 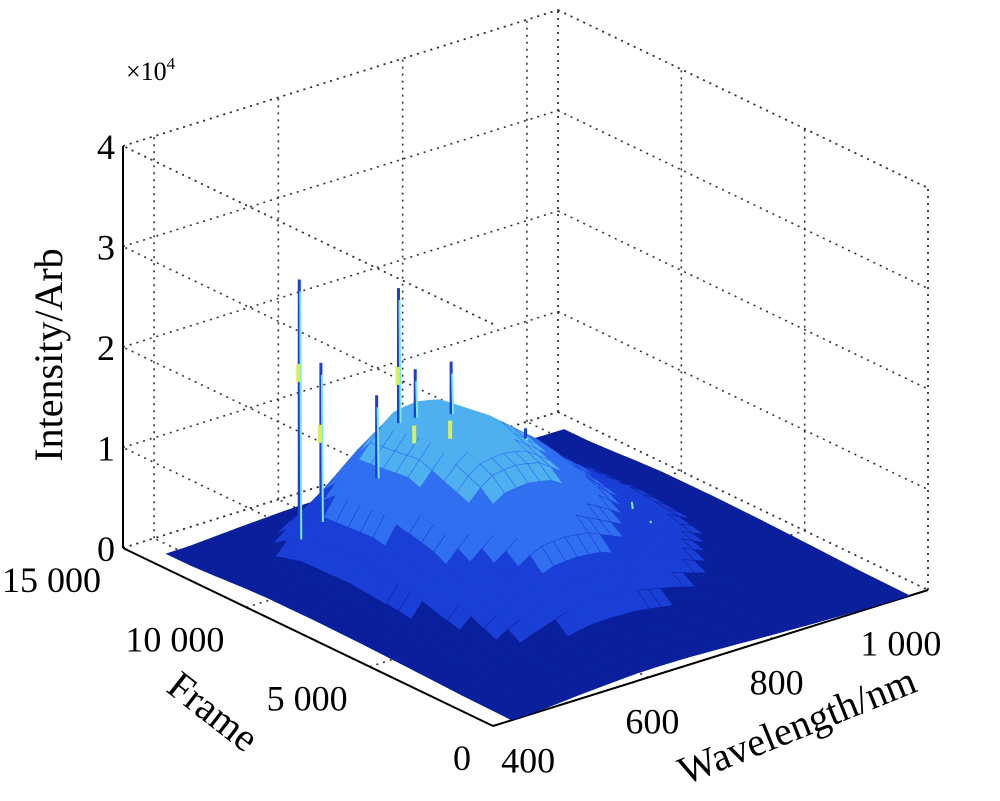 What do you see at coordinates (174, 639) in the screenshot?
I see `y-tick-label: 10 000` at bounding box center [174, 639].